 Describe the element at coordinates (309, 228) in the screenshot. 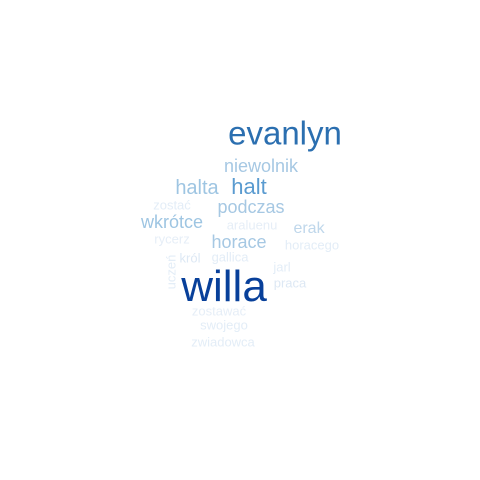

I see `word-erak: erak` at that location.